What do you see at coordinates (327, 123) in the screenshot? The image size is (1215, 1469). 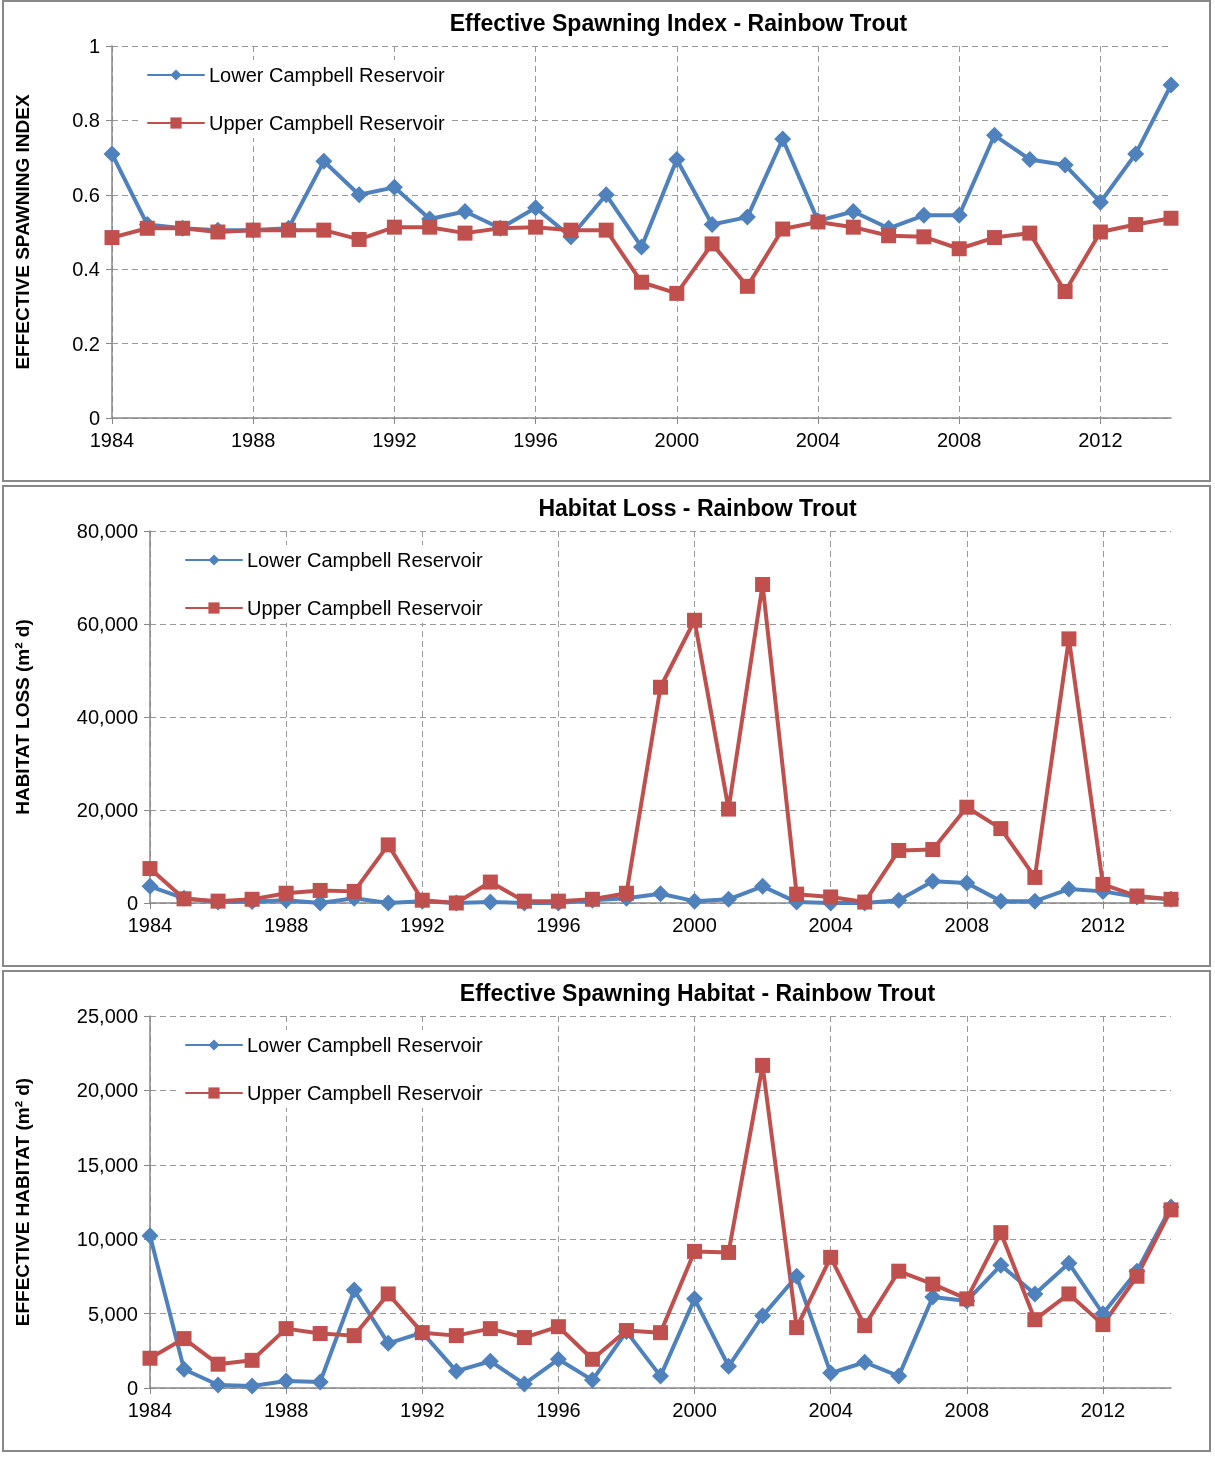 I see `legend-label: Upper Campbell Reservoir` at bounding box center [327, 123].